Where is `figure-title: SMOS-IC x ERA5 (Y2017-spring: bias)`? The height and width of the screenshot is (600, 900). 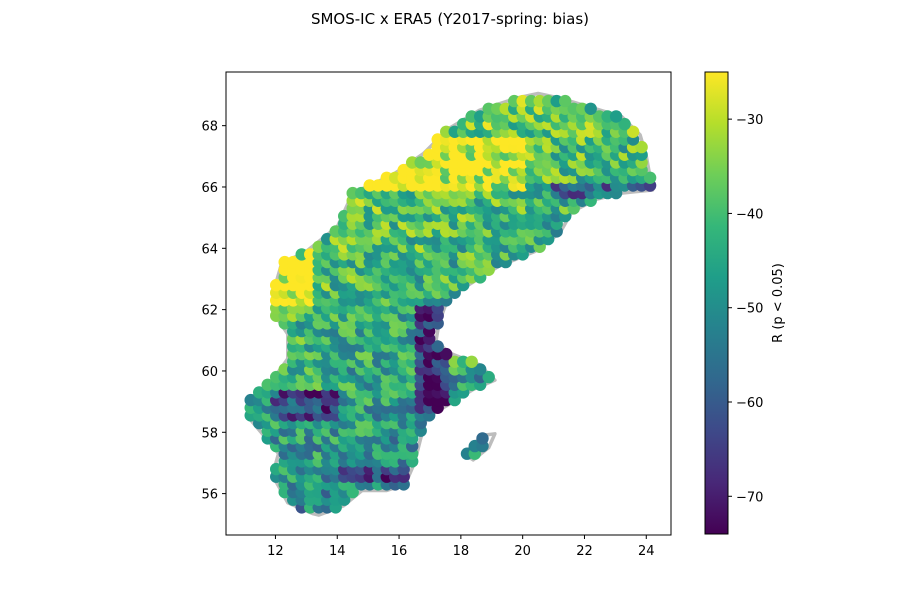
figure-title: SMOS-IC x ERA5 (Y2017-spring: bias) is located at coordinates (450, 19).